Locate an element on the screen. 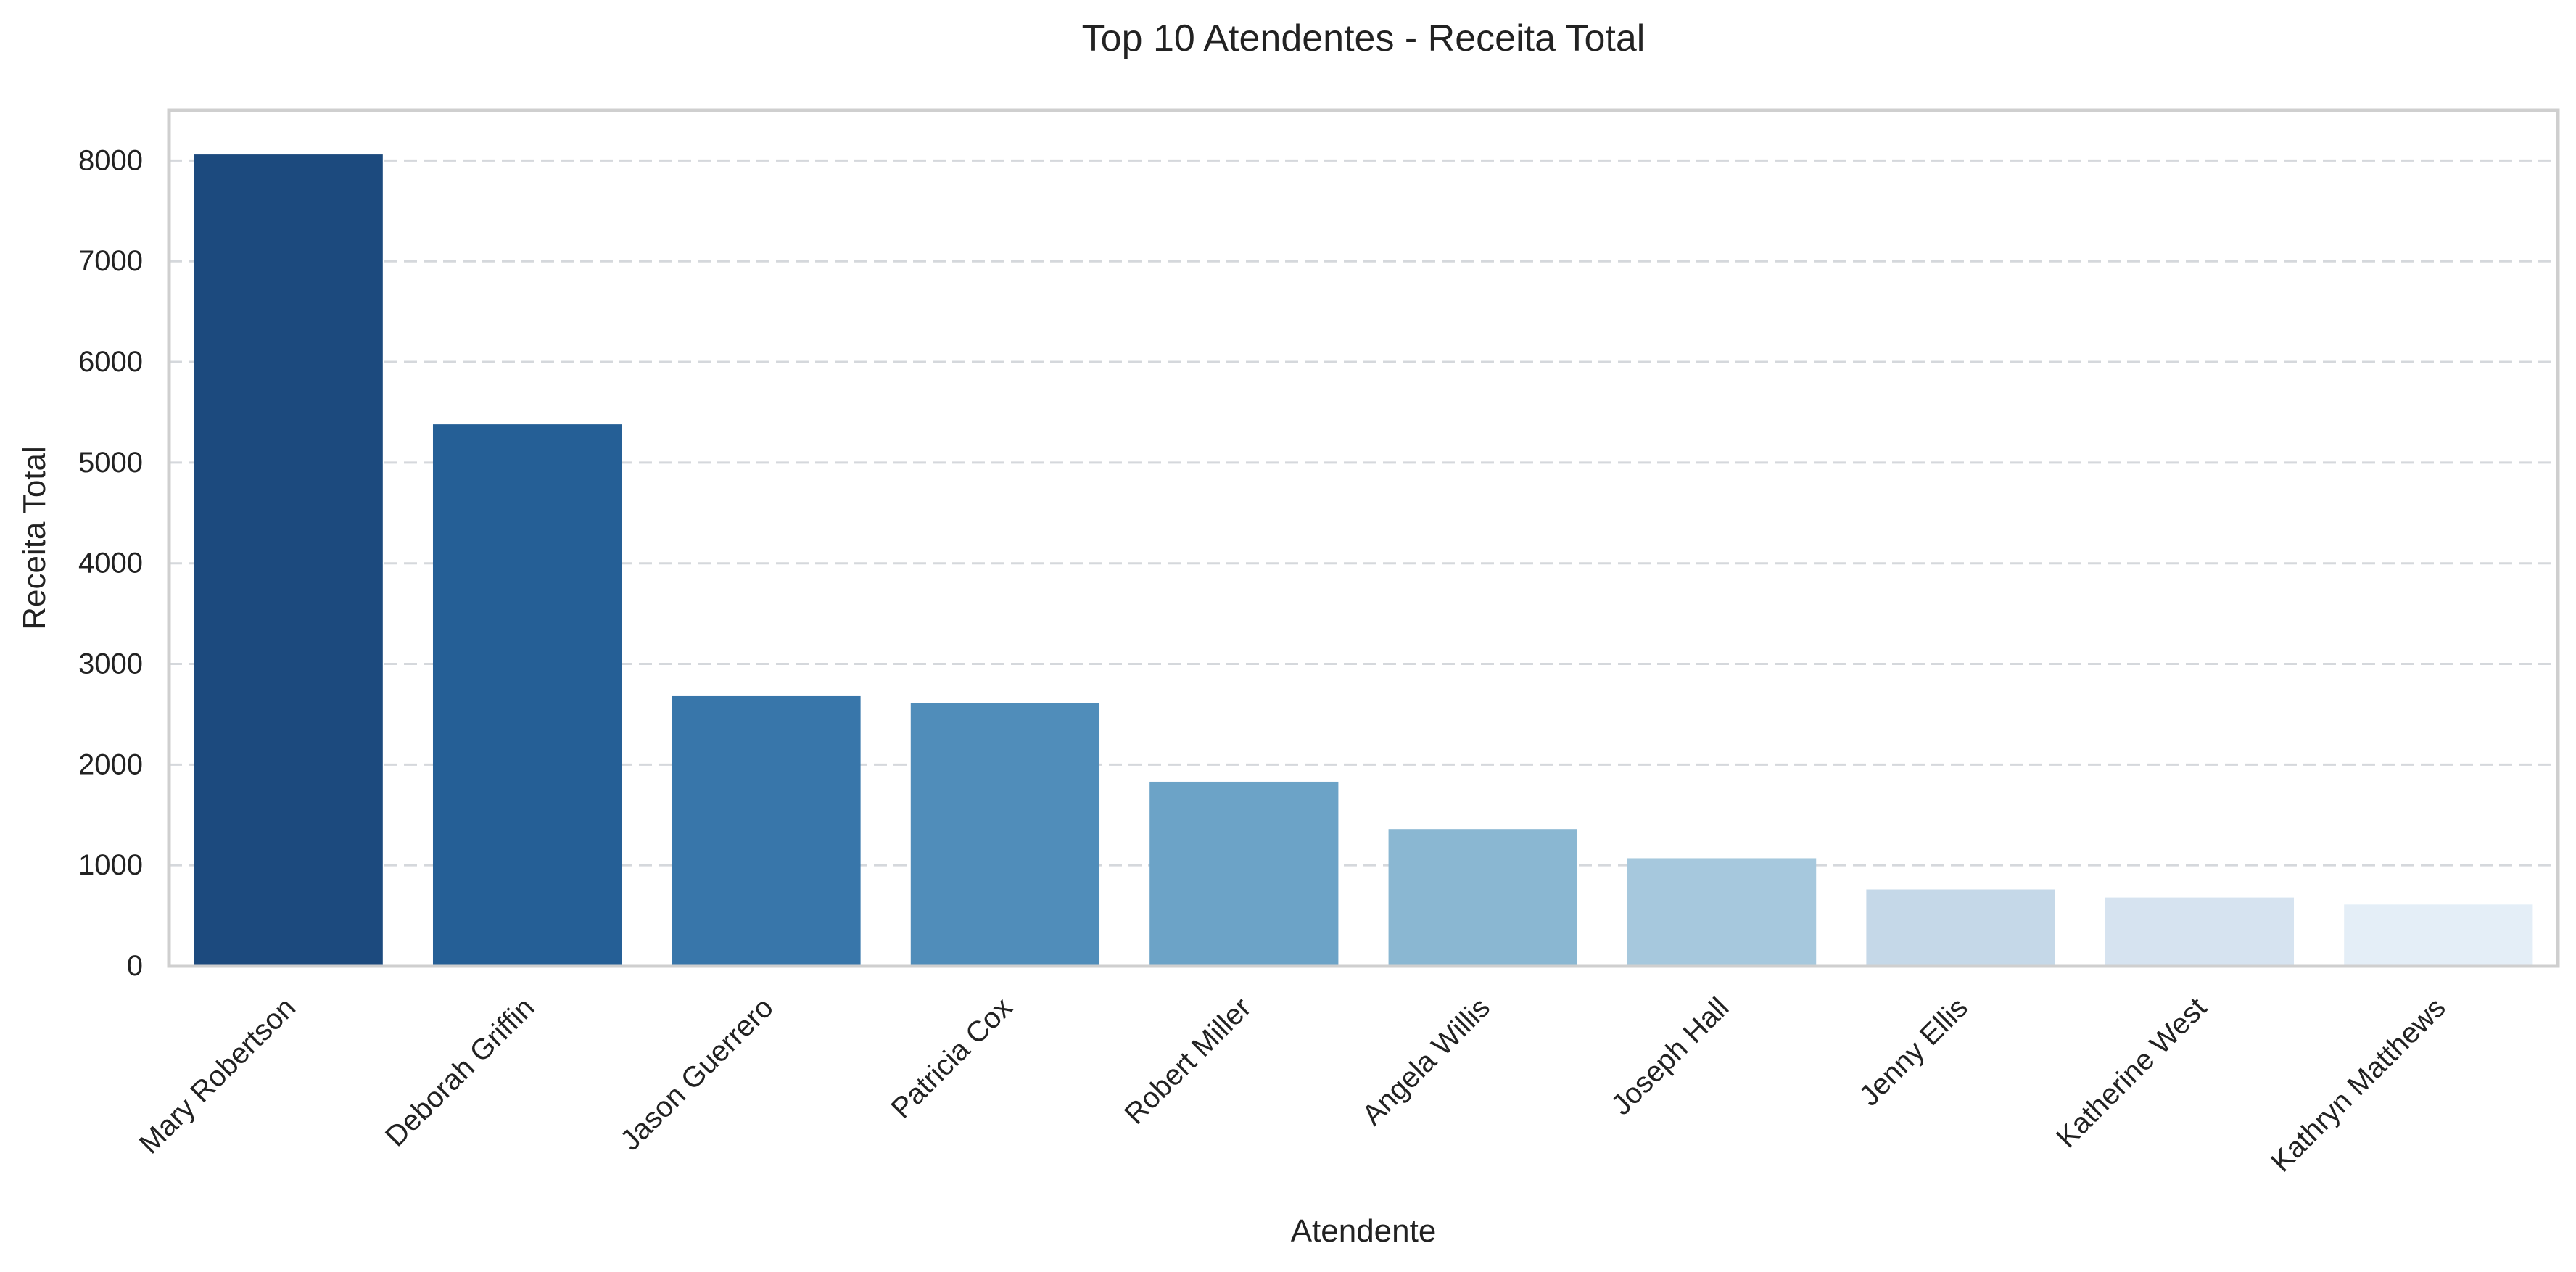 The image size is (2576, 1272). y-tick-label: 3000 is located at coordinates (110, 664).